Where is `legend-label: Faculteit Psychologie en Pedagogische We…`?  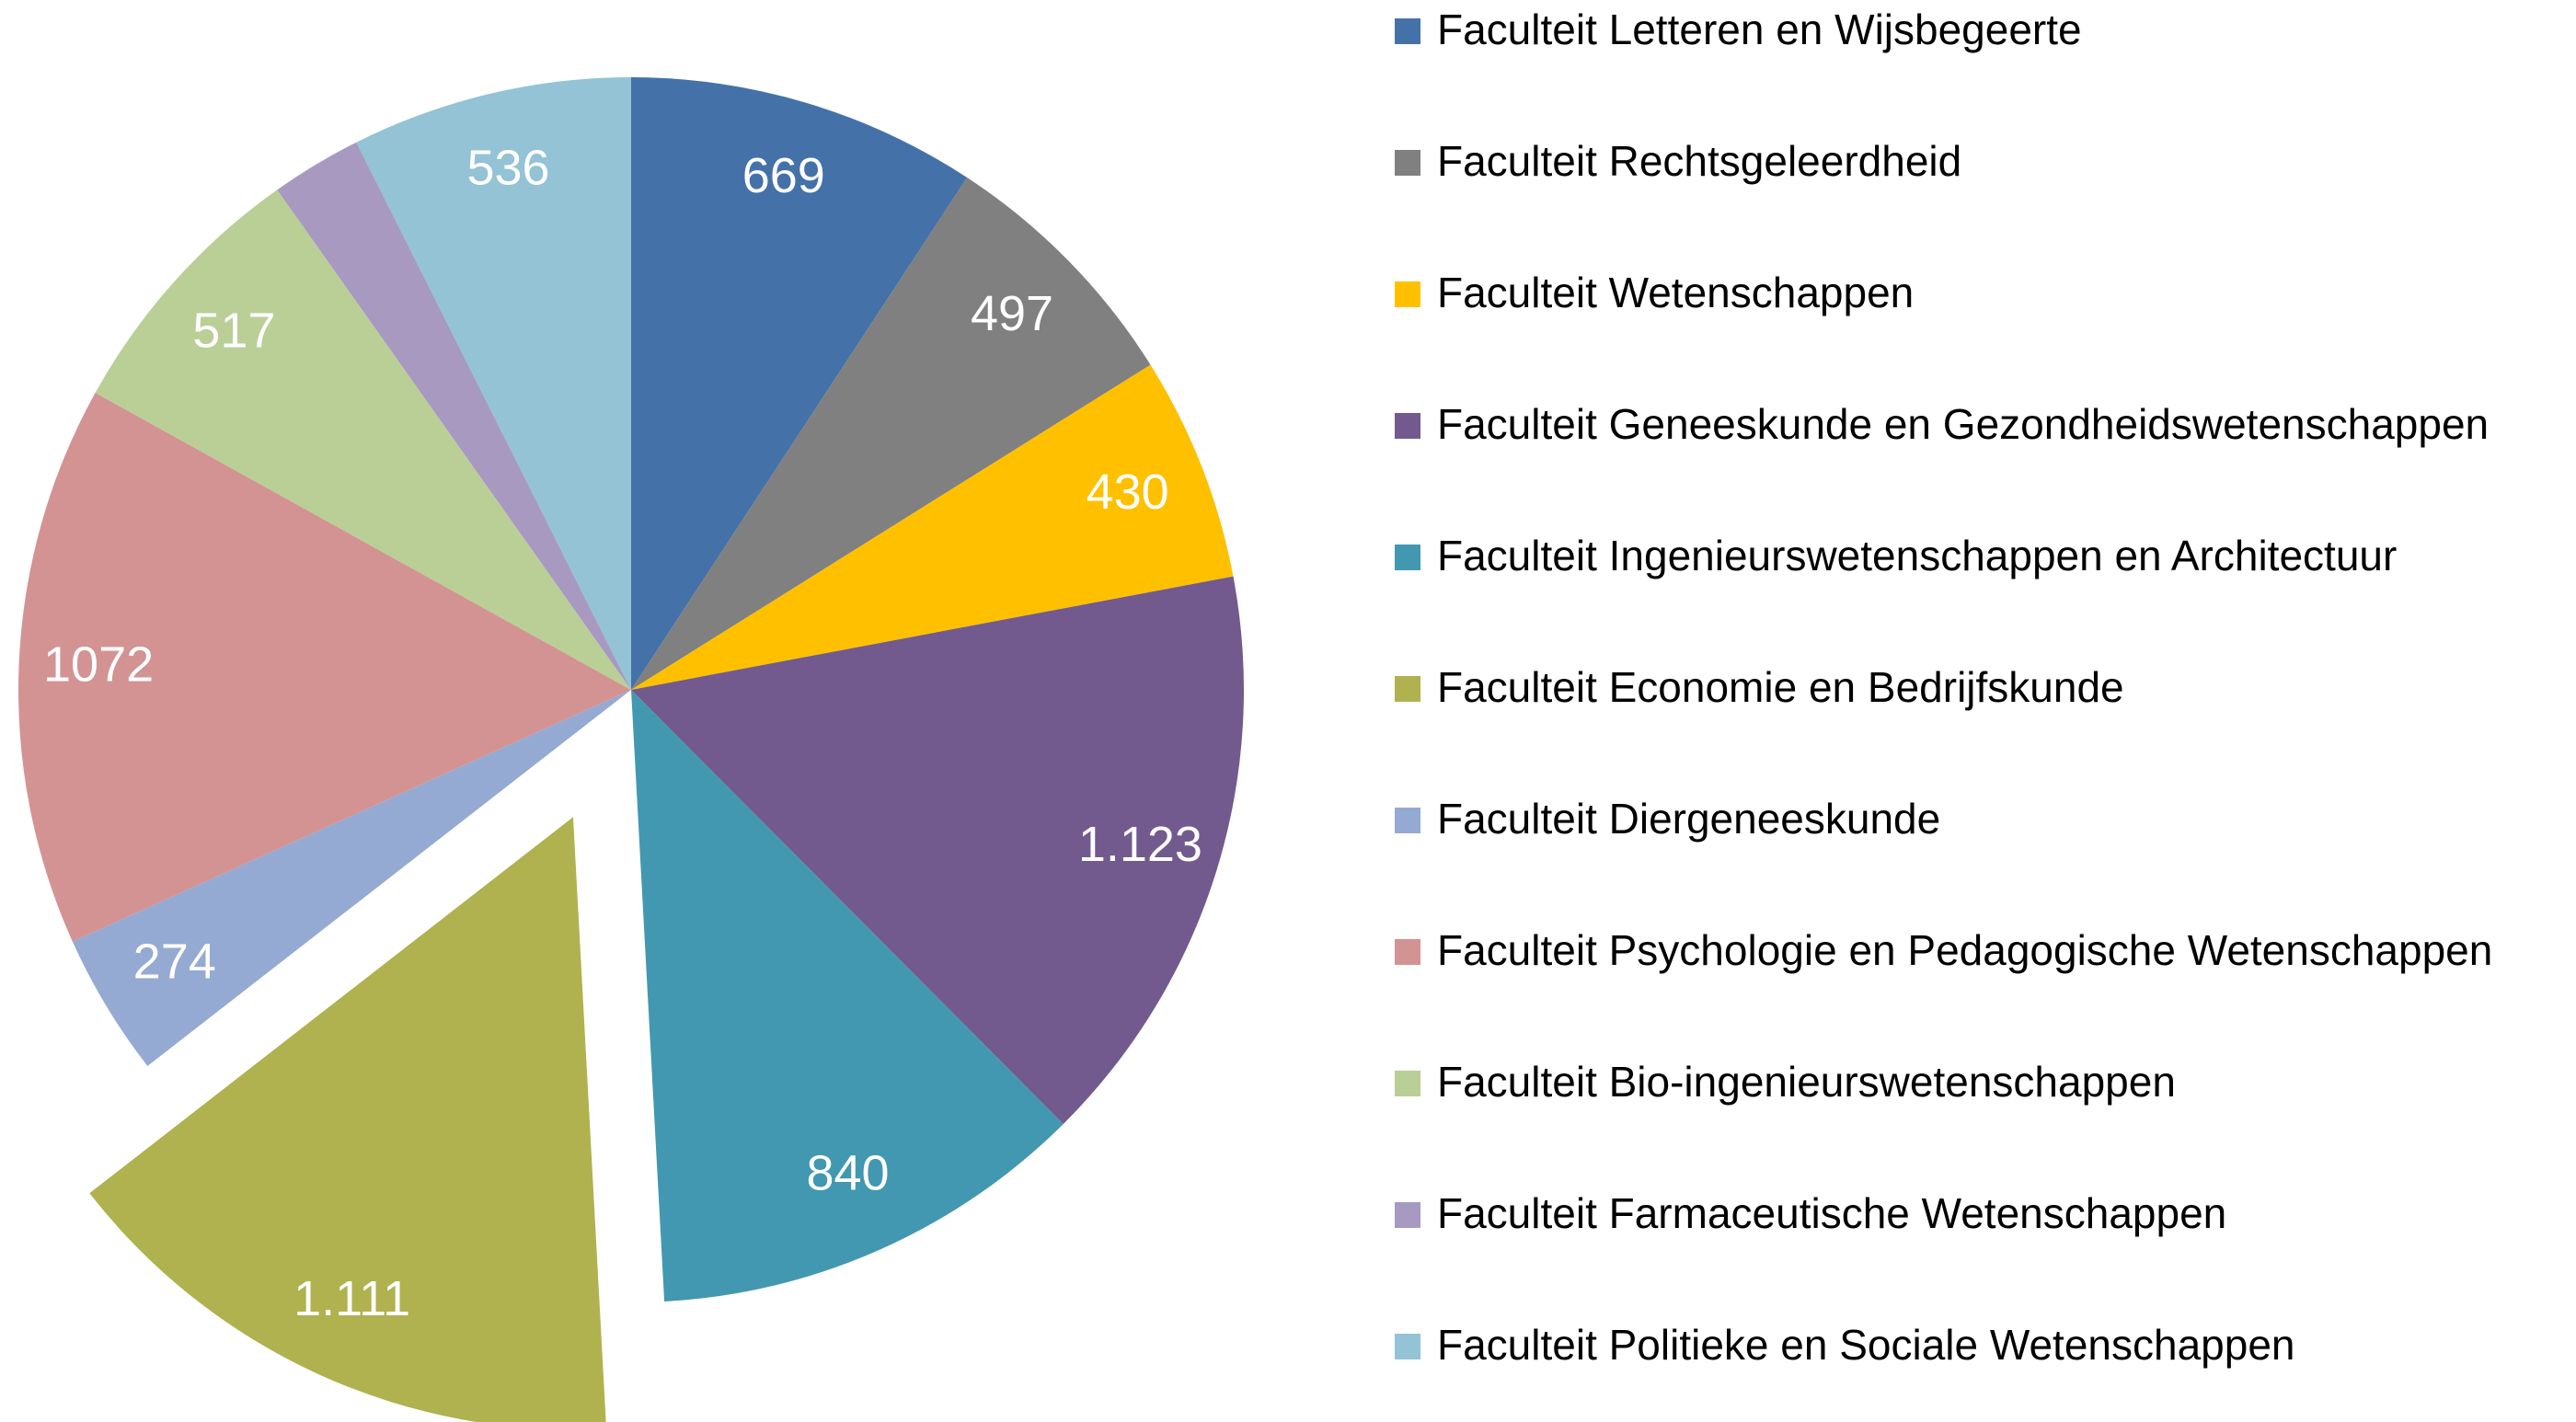
legend-label: Faculteit Psychologie en Pedagogische We… is located at coordinates (1964, 950).